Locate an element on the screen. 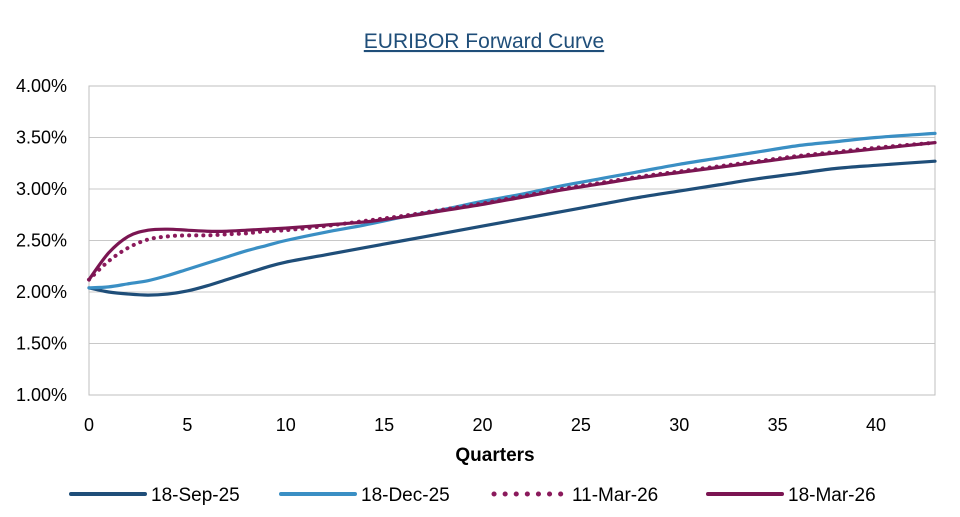 This screenshot has height=517, width=960. x-tick-label: 0 is located at coordinates (89, 425).